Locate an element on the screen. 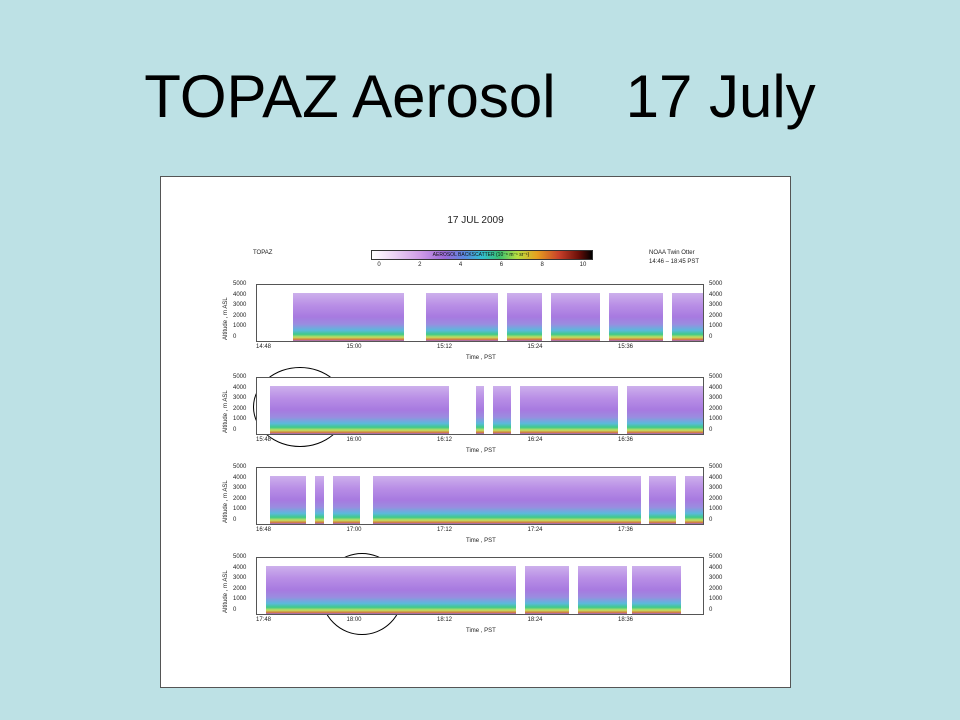 This screenshot has height=720, width=960. colorbar-ticks: 0 2 4 6 8 10 is located at coordinates (481, 266).